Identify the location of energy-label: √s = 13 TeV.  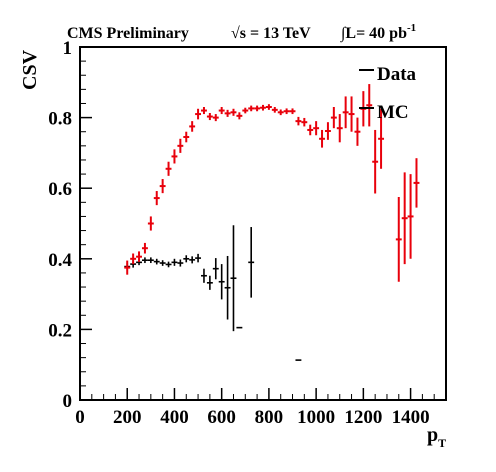
(271, 33).